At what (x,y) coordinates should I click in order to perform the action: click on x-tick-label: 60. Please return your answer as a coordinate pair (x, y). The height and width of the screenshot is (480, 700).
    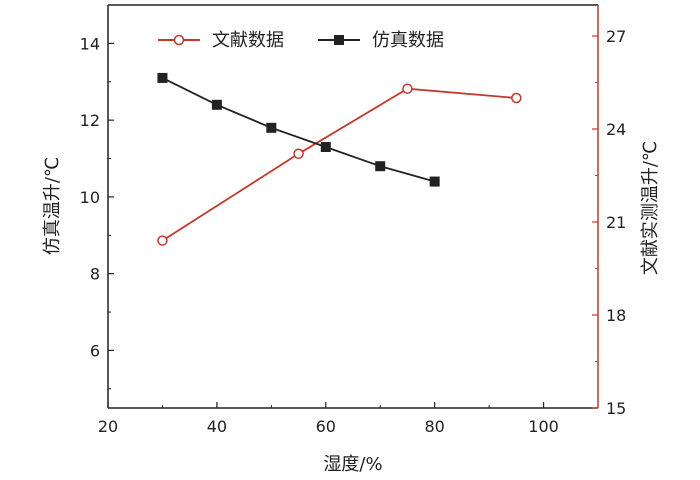
    Looking at the image, I should click on (326, 426).